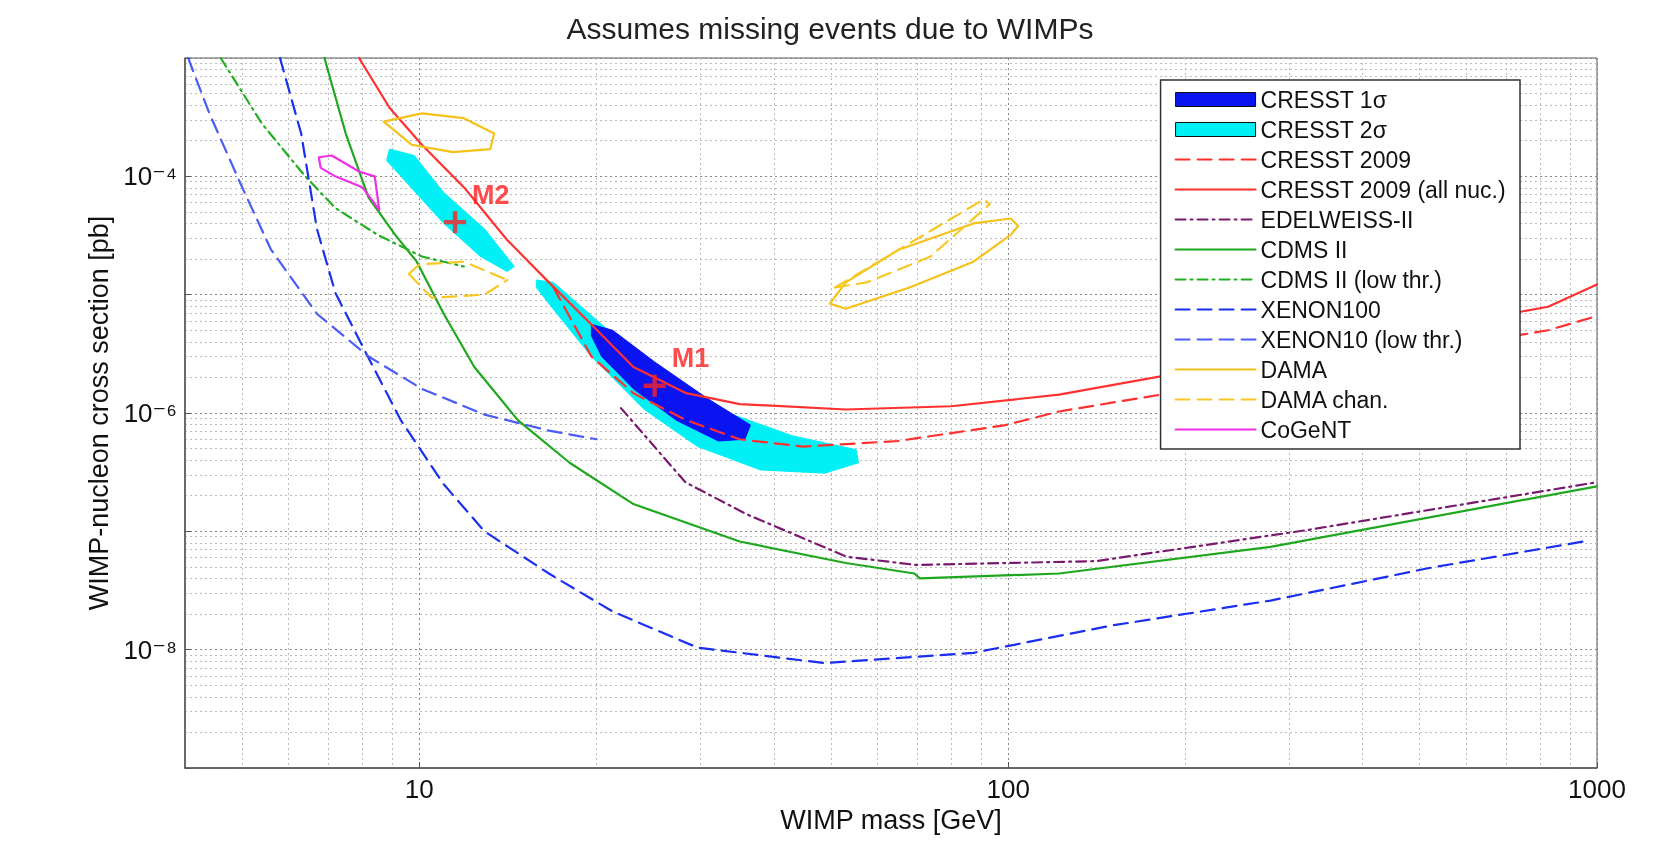 This screenshot has width=1660, height=862. What do you see at coordinates (150, 413) in the screenshot?
I see `y-tick-label: 10⁻⁶` at bounding box center [150, 413].